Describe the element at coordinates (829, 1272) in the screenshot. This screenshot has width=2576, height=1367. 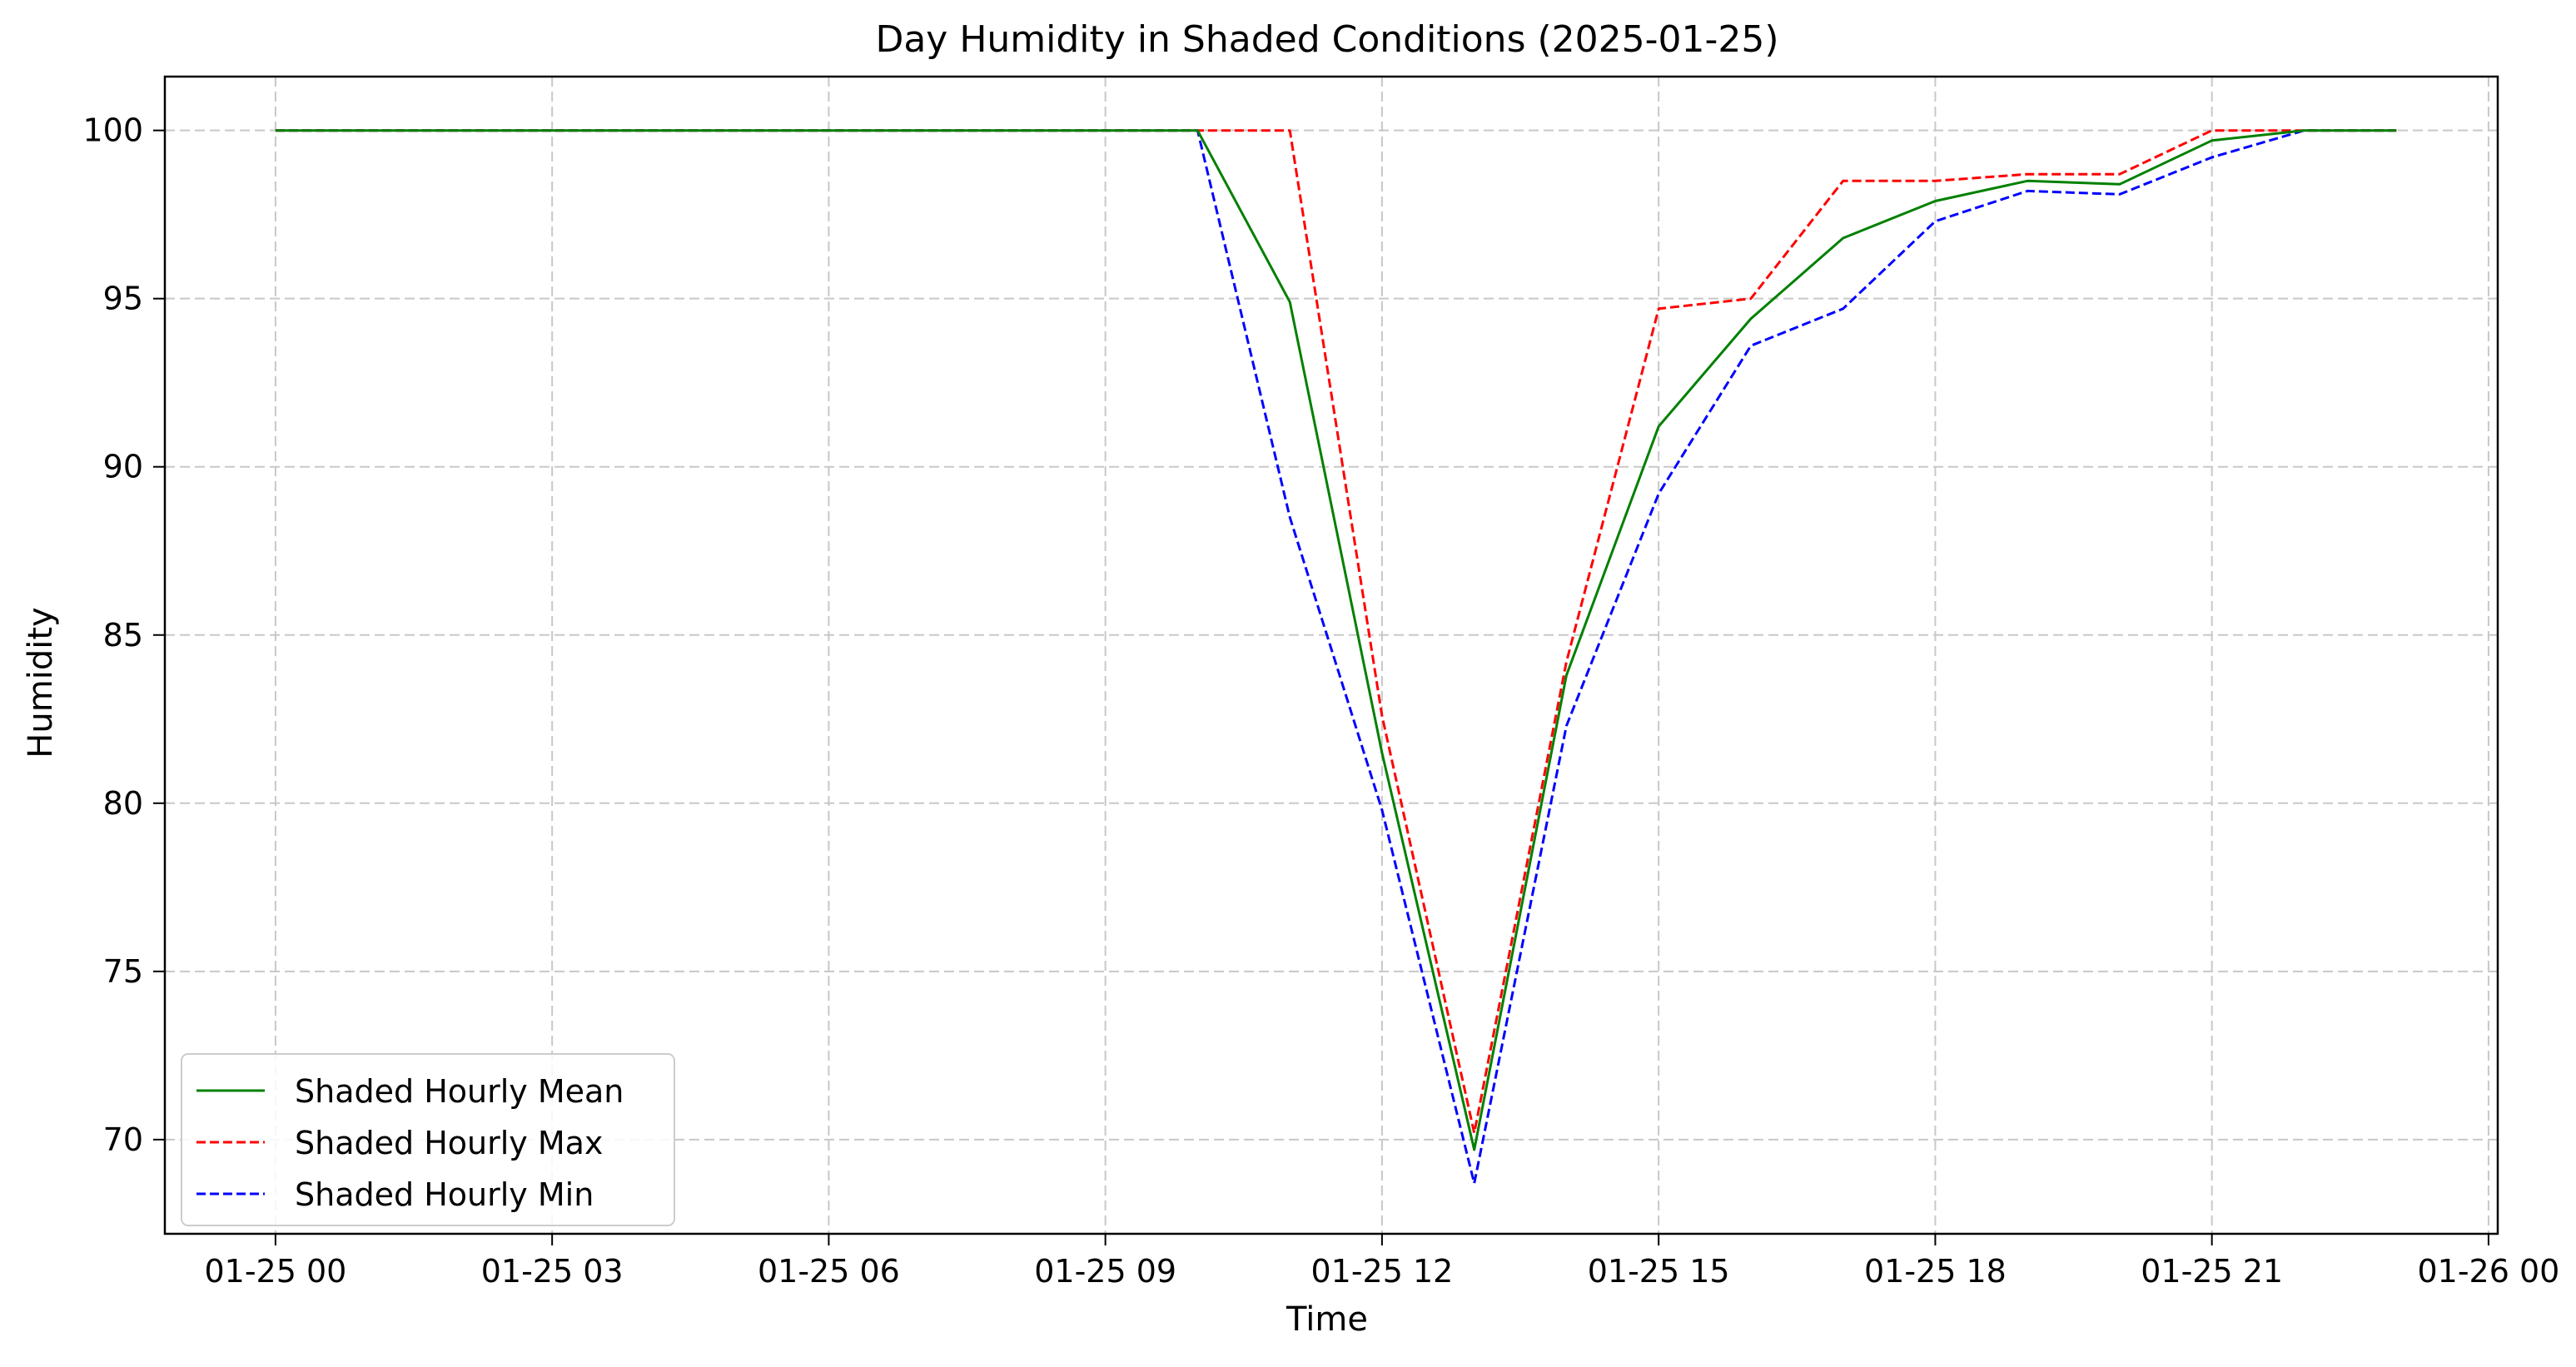
I see `x-tick-label: 01-25 06` at that location.